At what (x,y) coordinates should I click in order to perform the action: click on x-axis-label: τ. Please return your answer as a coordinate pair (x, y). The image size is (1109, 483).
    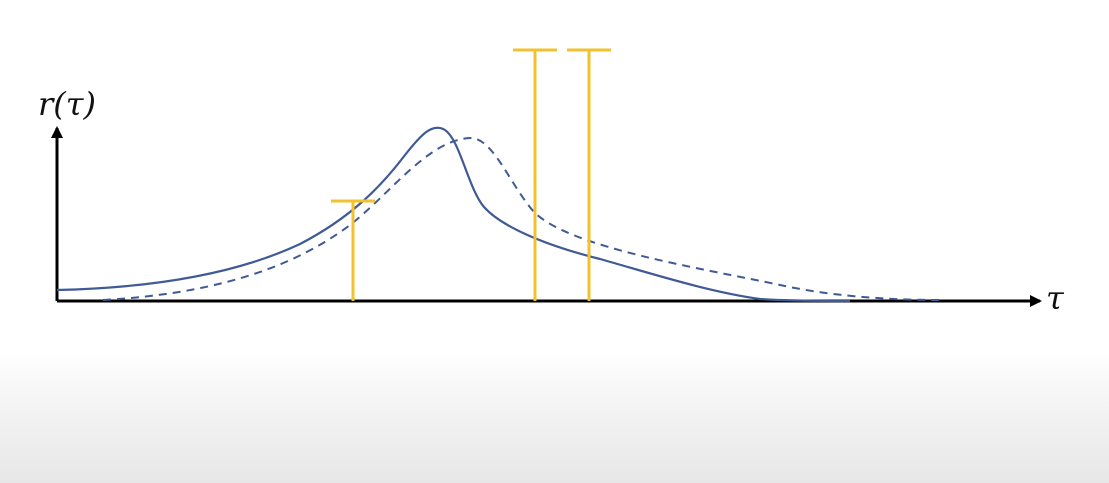
    Looking at the image, I should click on (1055, 298).